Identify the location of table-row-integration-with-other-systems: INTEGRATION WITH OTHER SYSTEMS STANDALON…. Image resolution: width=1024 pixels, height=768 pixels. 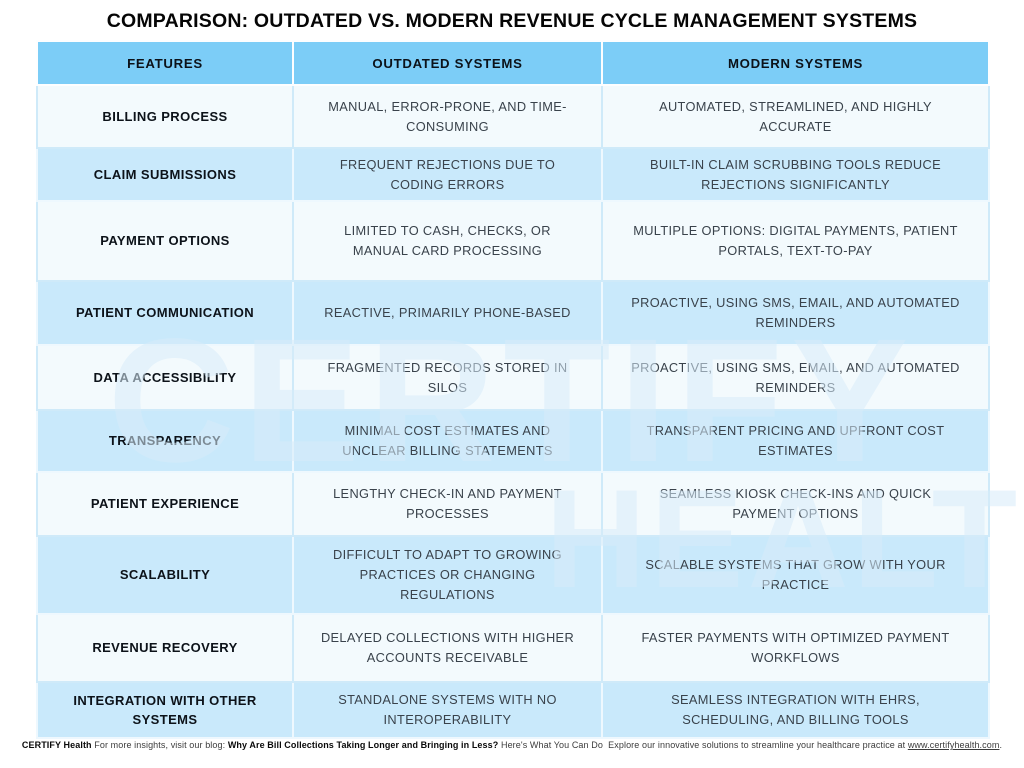
(513, 710).